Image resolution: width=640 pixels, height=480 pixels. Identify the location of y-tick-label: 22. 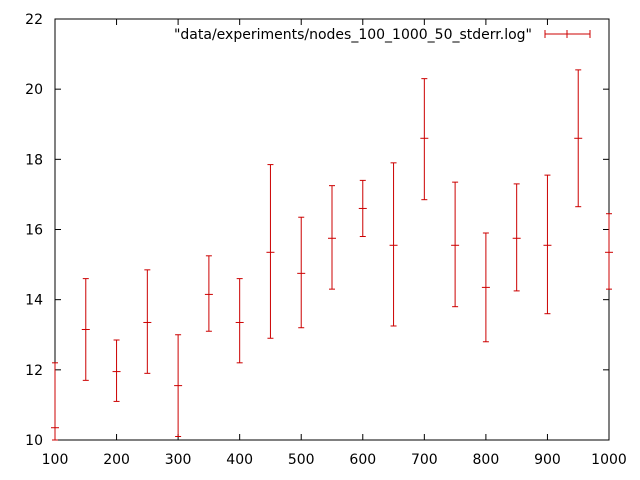
(34, 20).